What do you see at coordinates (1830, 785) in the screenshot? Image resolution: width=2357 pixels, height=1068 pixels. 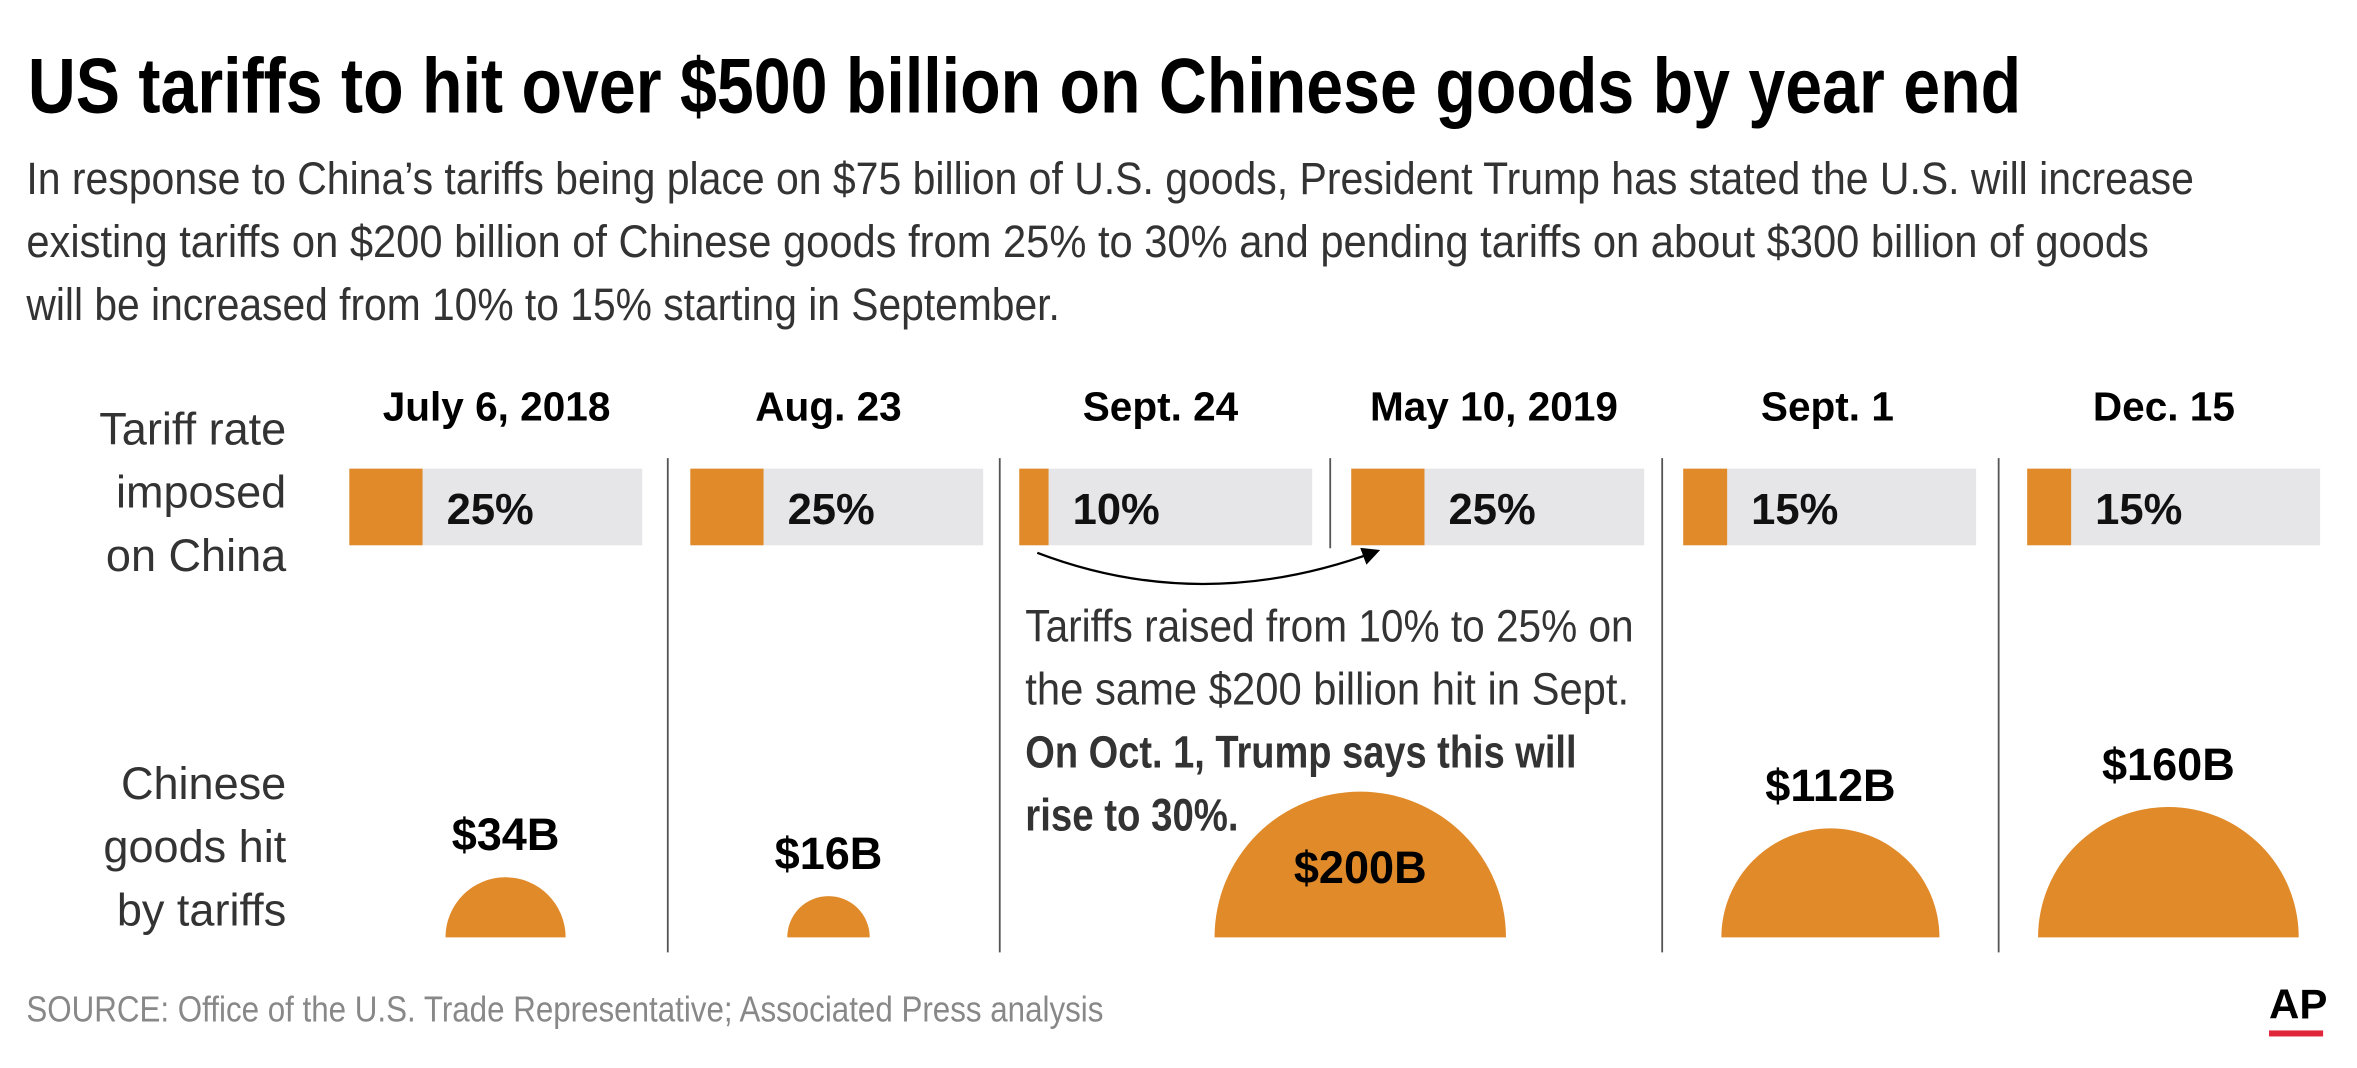 I see `goods-label: $112B` at bounding box center [1830, 785].